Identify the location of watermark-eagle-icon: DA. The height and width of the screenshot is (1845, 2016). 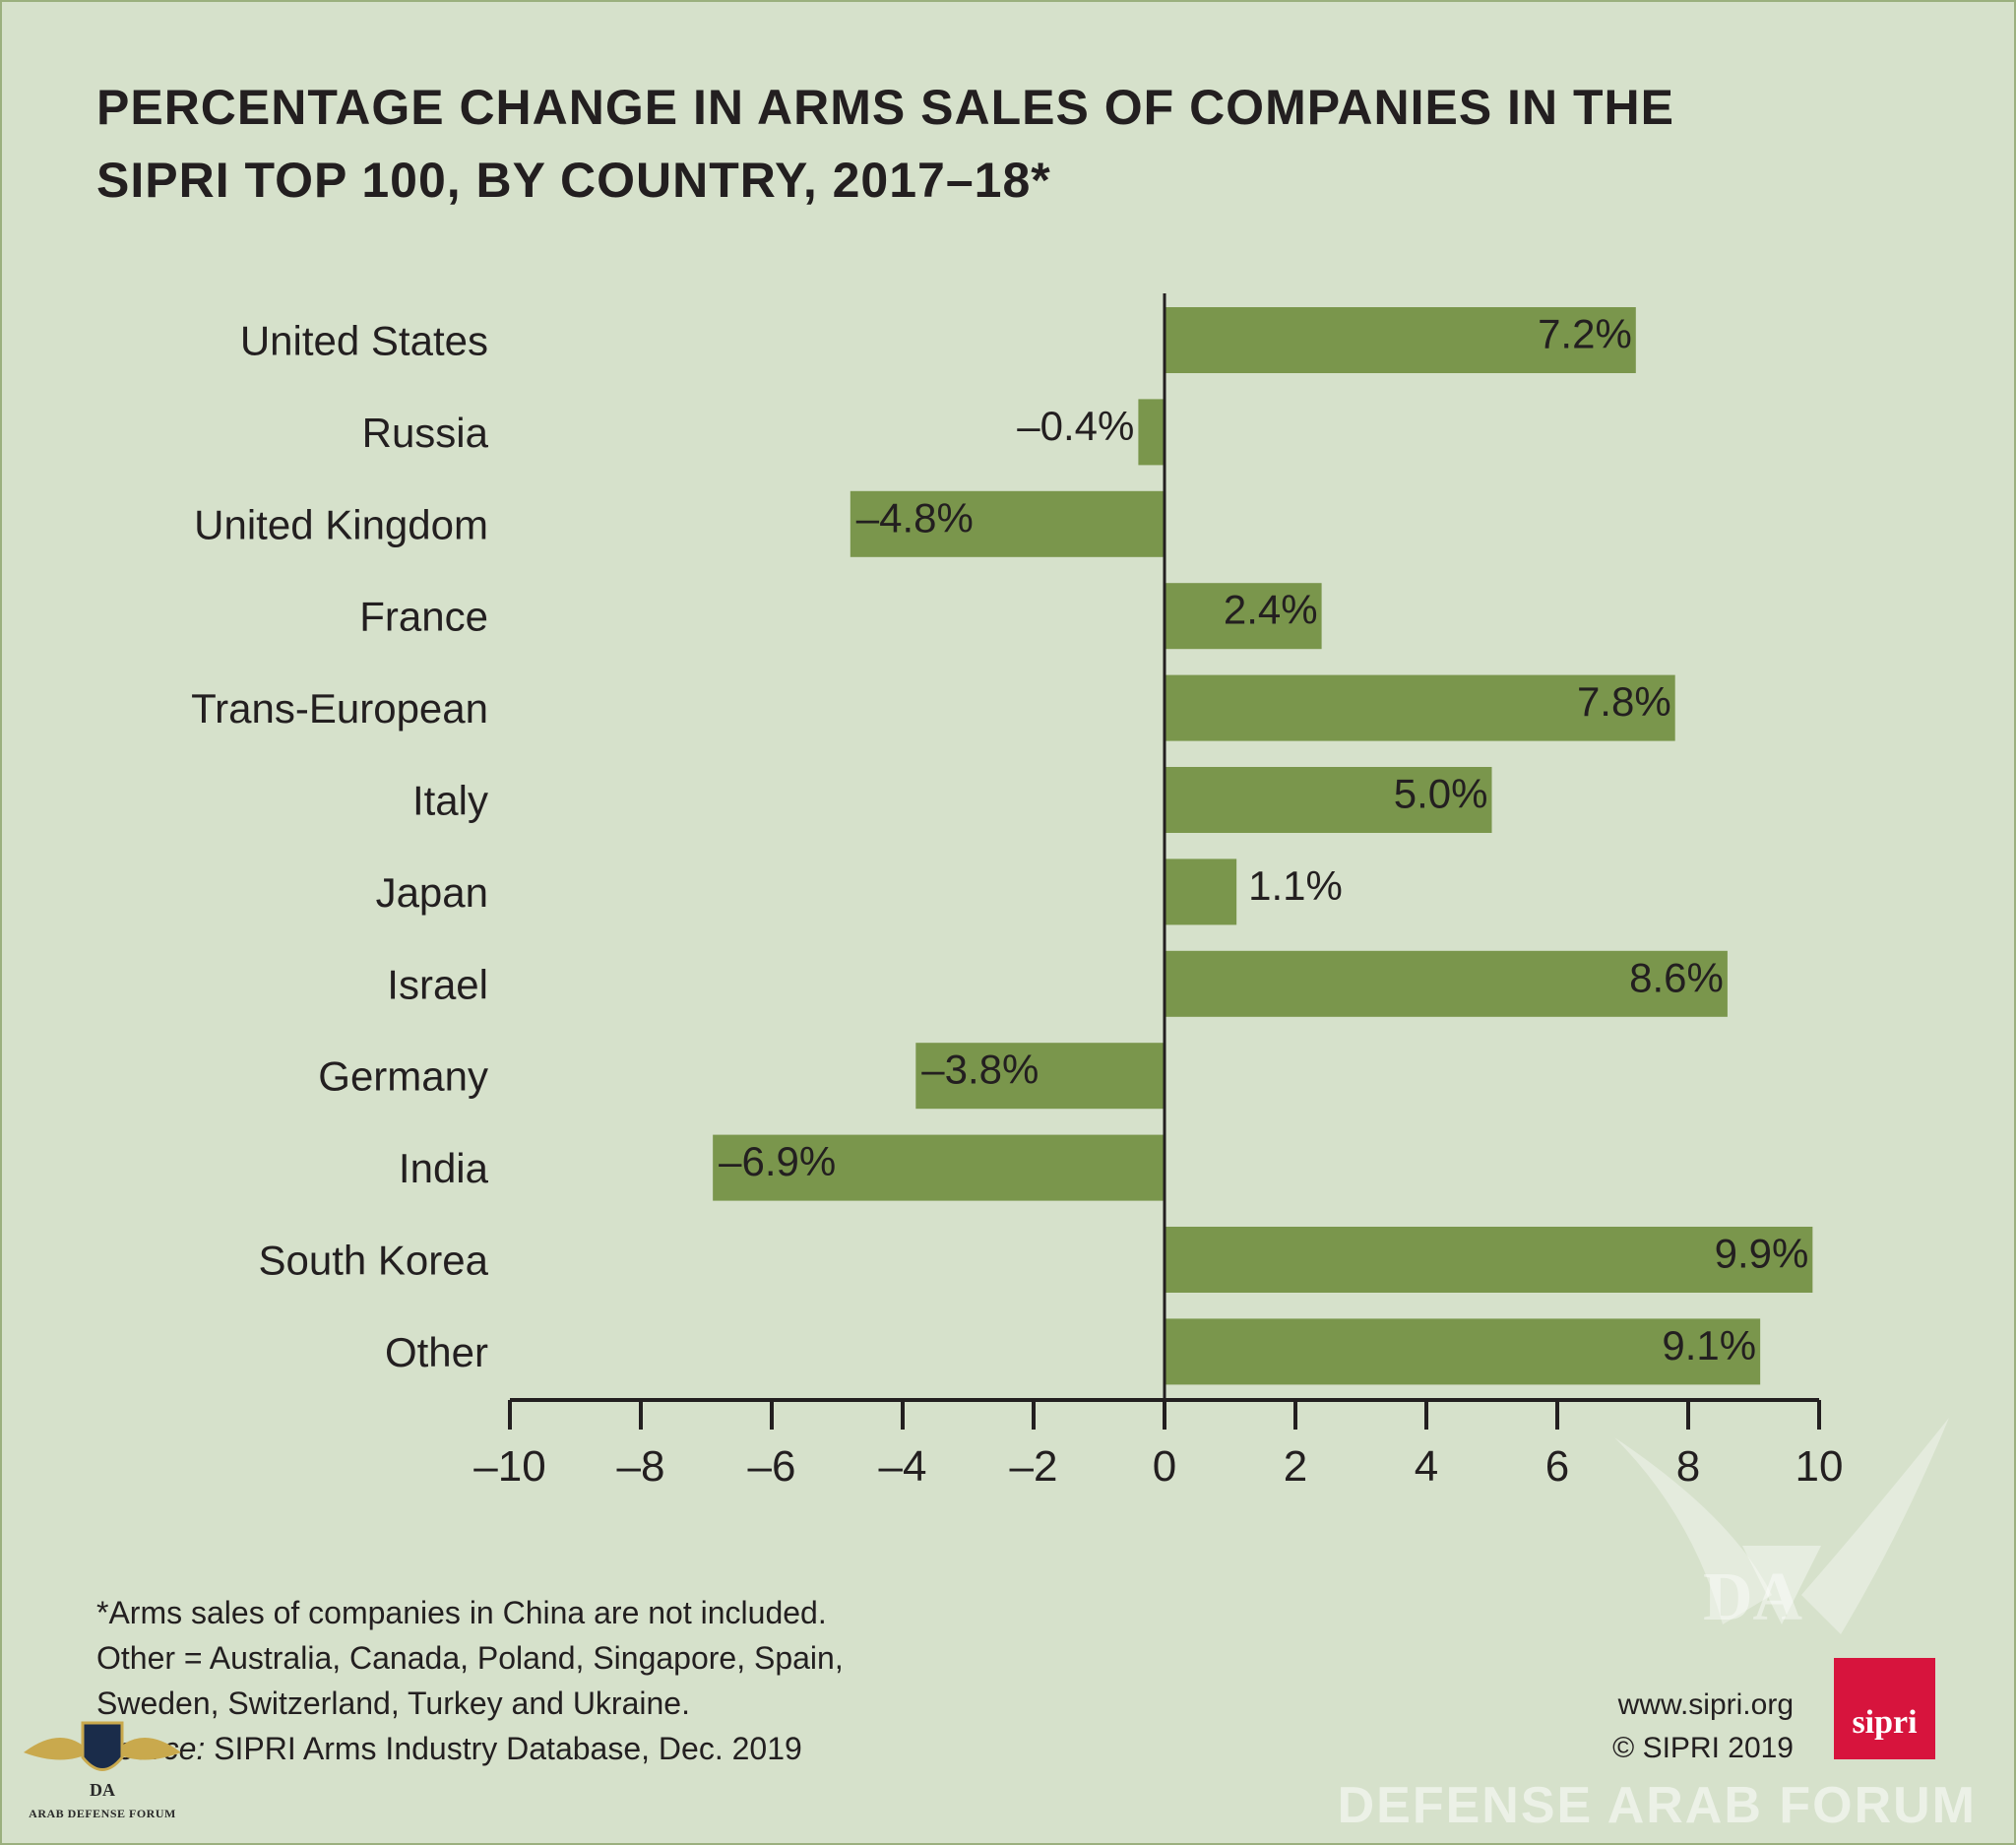
(1781, 1527).